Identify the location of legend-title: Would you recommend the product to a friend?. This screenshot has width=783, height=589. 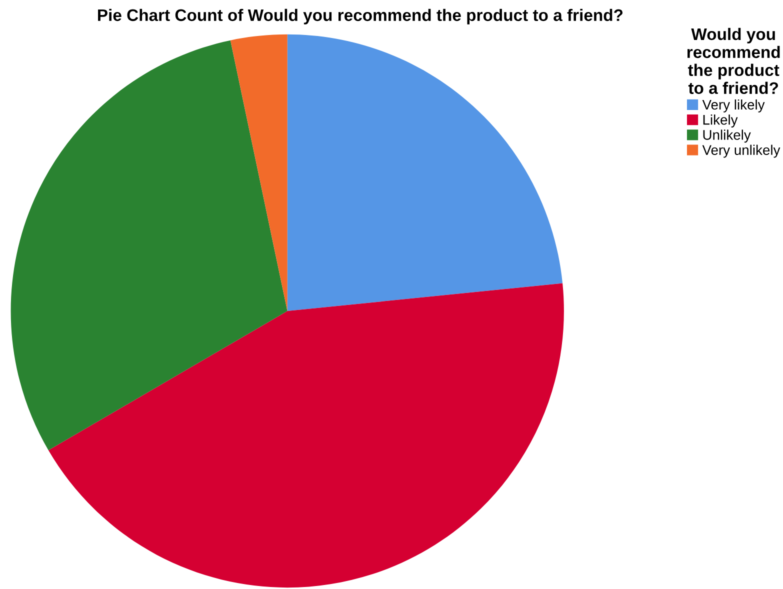
(733, 61).